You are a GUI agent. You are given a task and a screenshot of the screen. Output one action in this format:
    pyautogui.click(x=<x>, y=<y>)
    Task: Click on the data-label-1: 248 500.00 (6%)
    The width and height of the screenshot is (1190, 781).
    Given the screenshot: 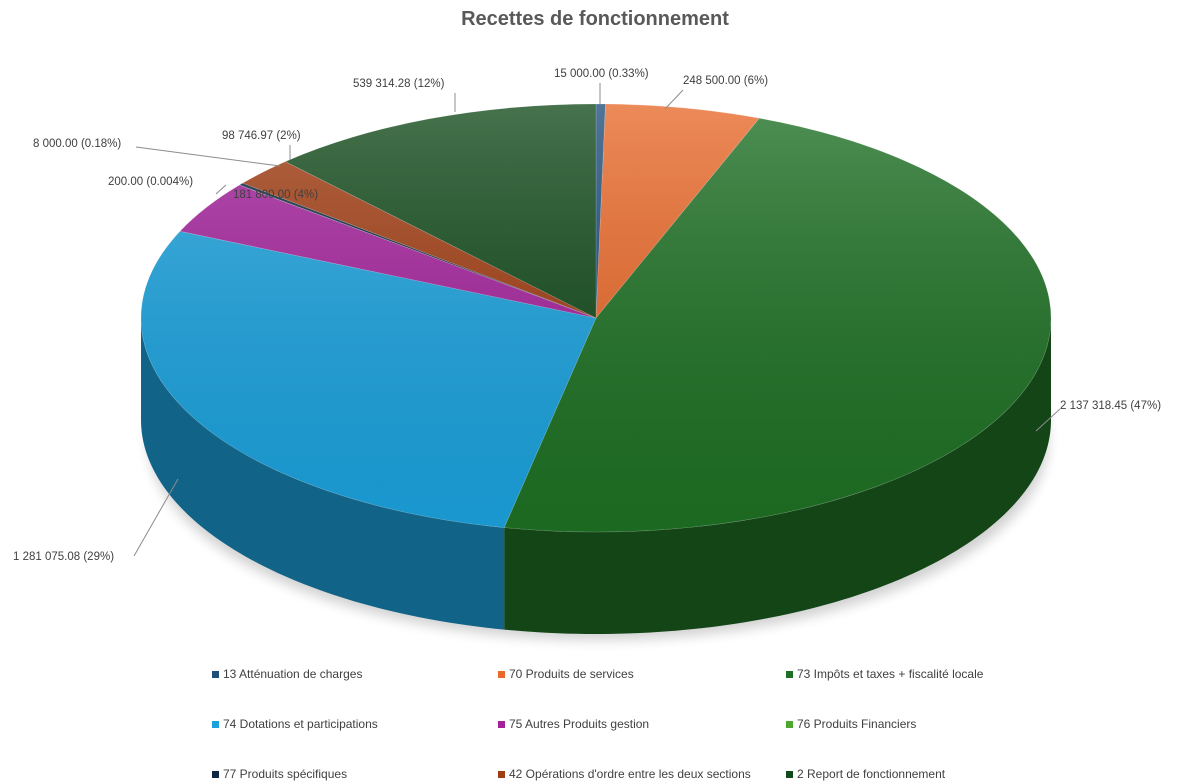 What is the action you would take?
    pyautogui.click(x=725, y=81)
    